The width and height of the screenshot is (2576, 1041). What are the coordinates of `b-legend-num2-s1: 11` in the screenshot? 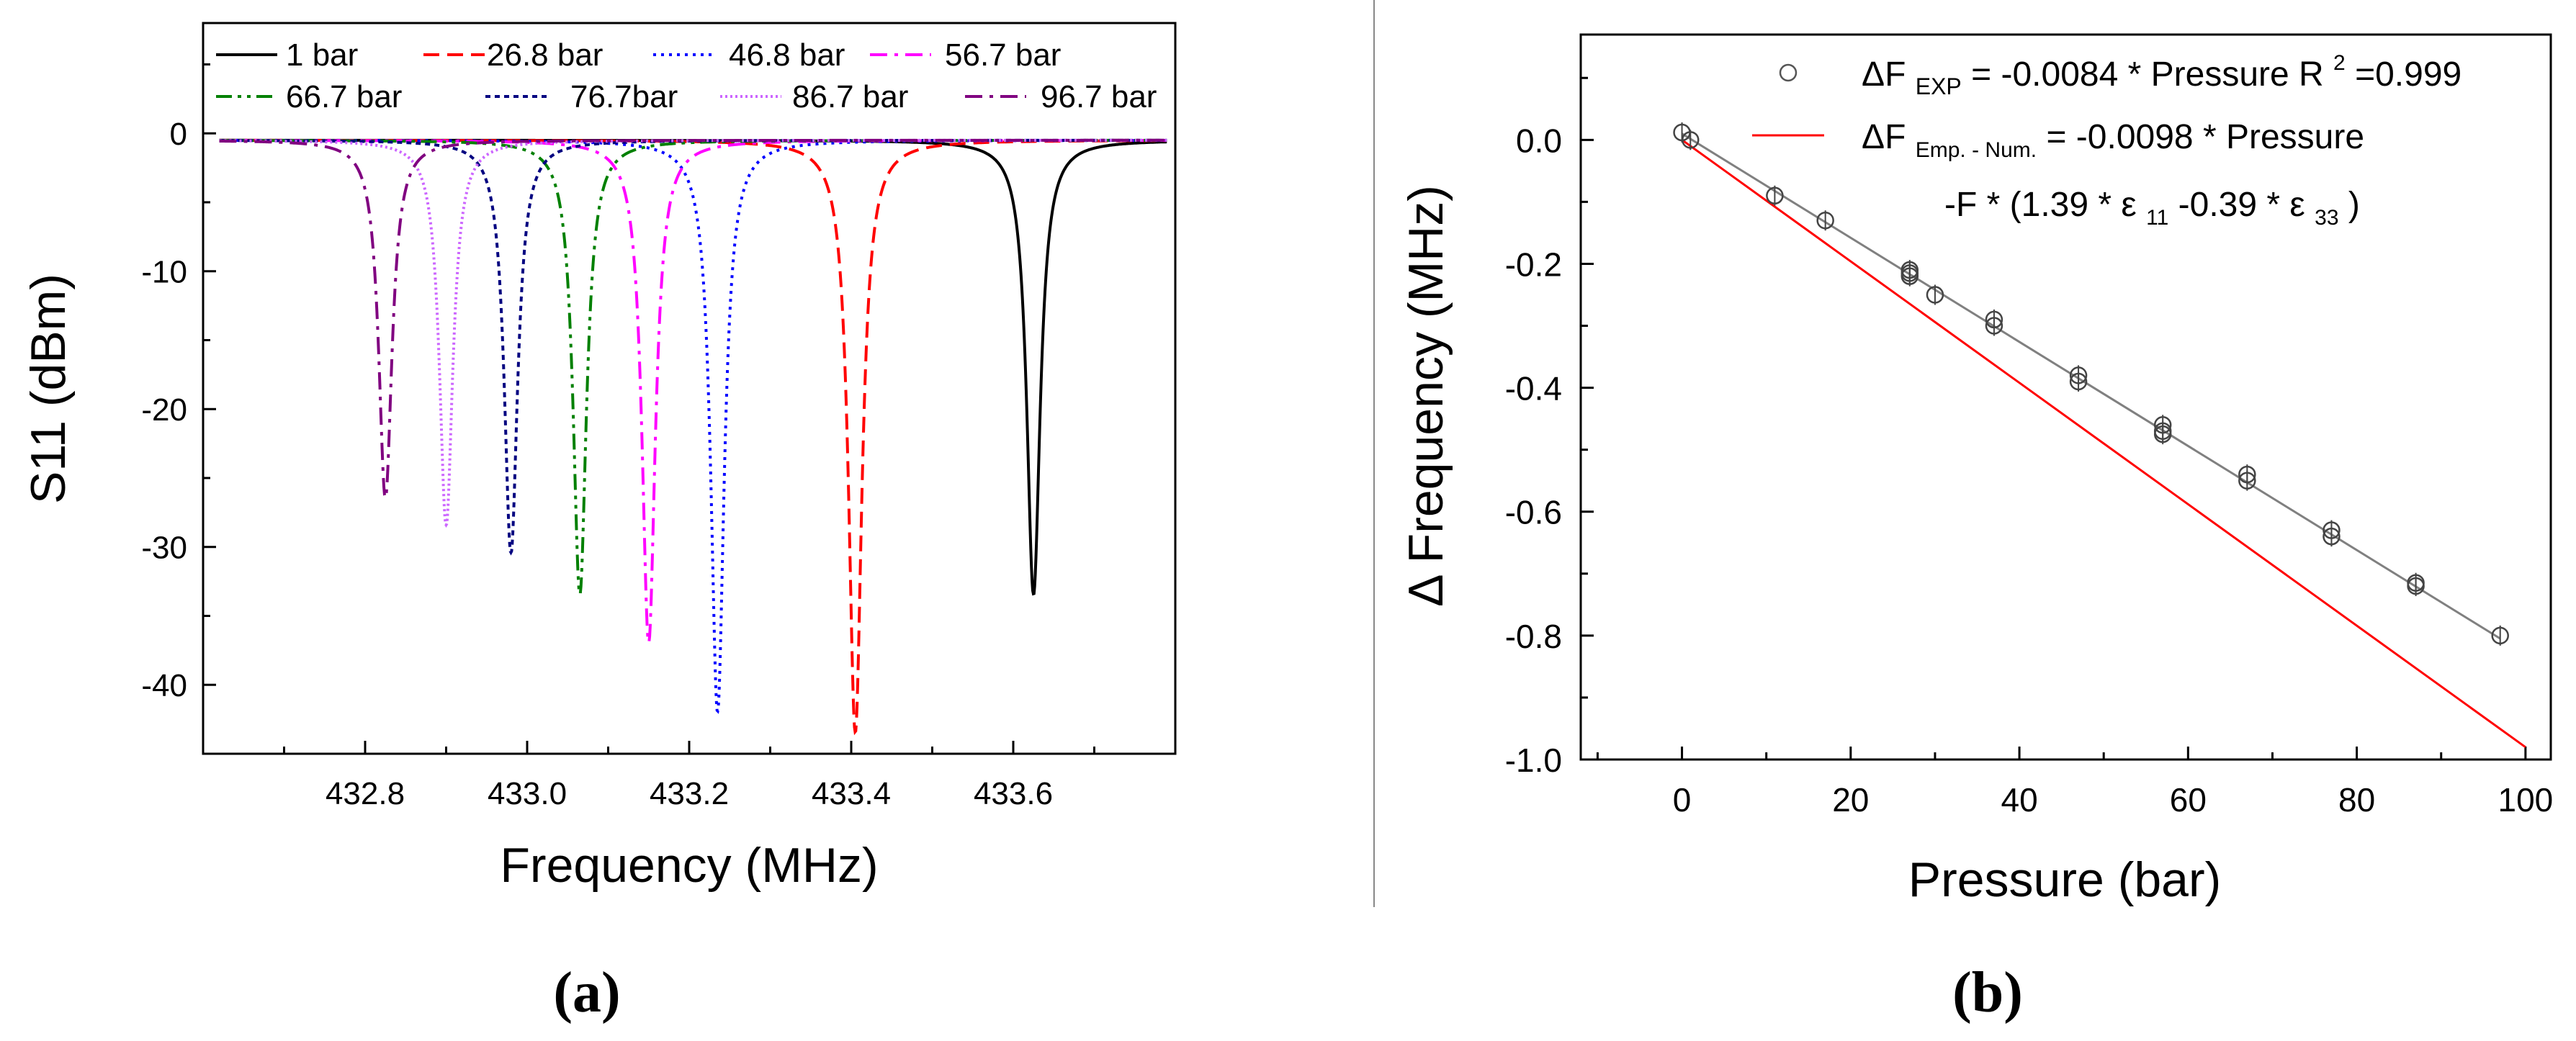 It's located at (2157, 218).